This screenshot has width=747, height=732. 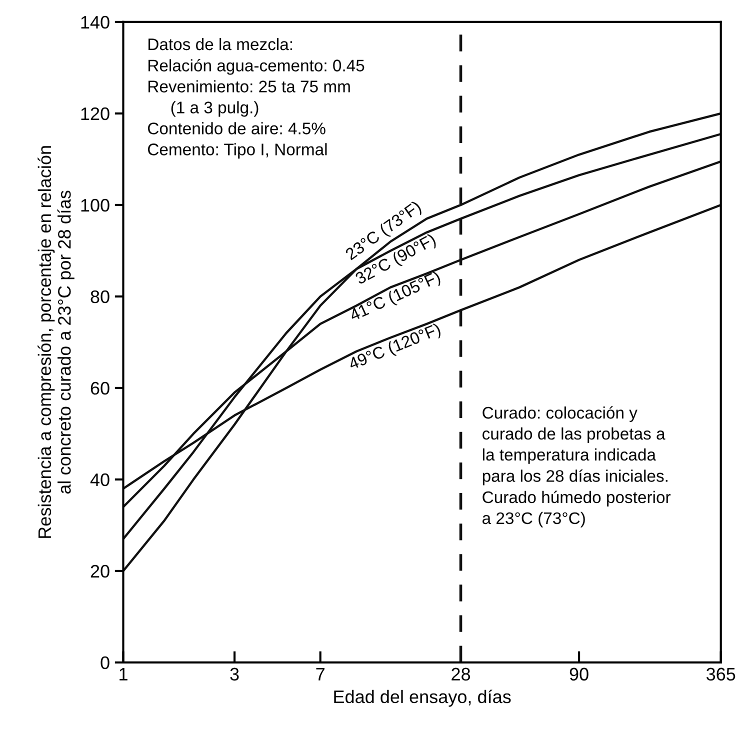 I want to click on y-tick-label: 20, so click(x=100, y=571).